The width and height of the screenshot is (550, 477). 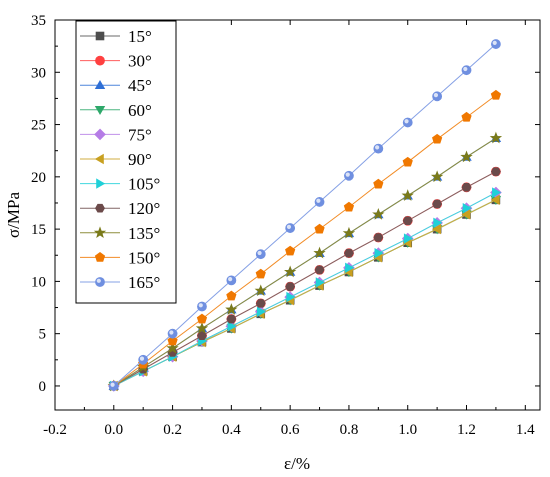 I want to click on legend-label: 45°, so click(x=140, y=85).